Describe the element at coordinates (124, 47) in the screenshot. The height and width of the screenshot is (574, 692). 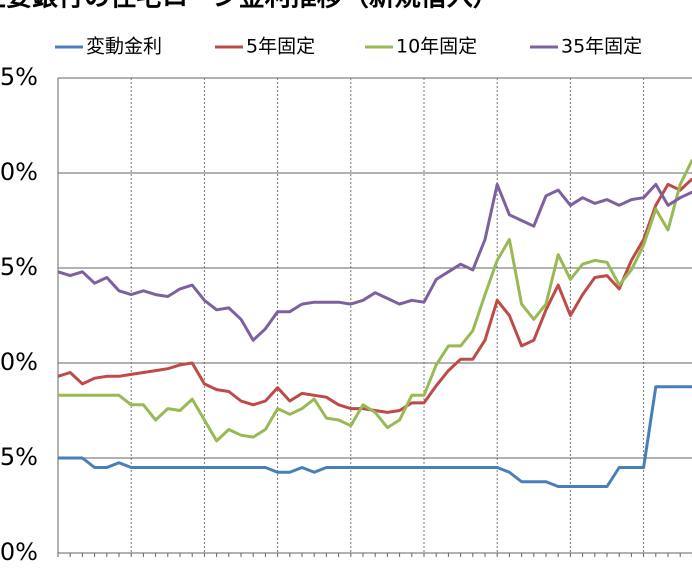
I see `legend-label: 変動金利` at that location.